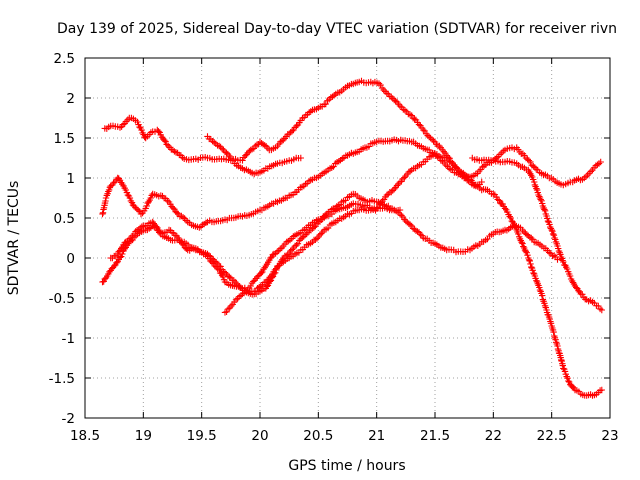 The height and width of the screenshot is (480, 640). I want to click on y-tick-label: 0.5, so click(64, 219).